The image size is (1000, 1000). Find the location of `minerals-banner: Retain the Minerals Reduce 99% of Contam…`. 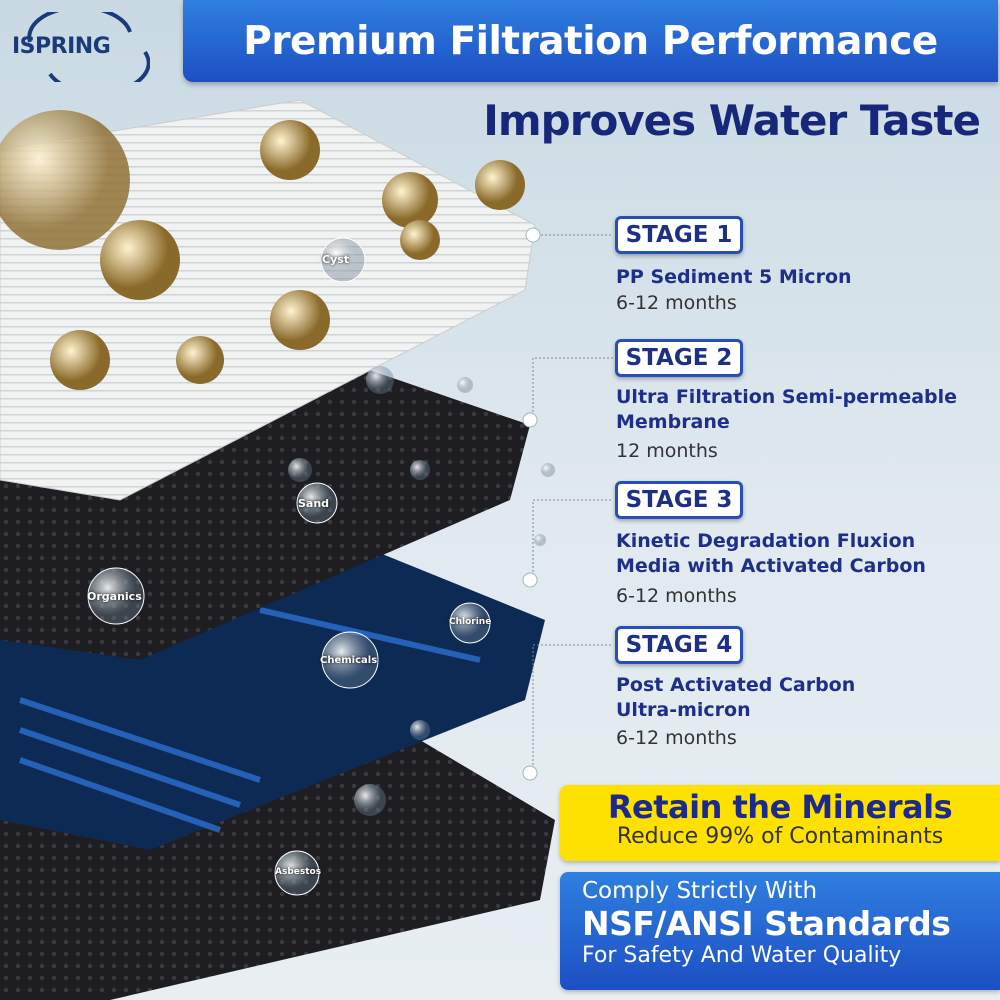

minerals-banner: Retain the Minerals Reduce 99% of Contam… is located at coordinates (780, 823).